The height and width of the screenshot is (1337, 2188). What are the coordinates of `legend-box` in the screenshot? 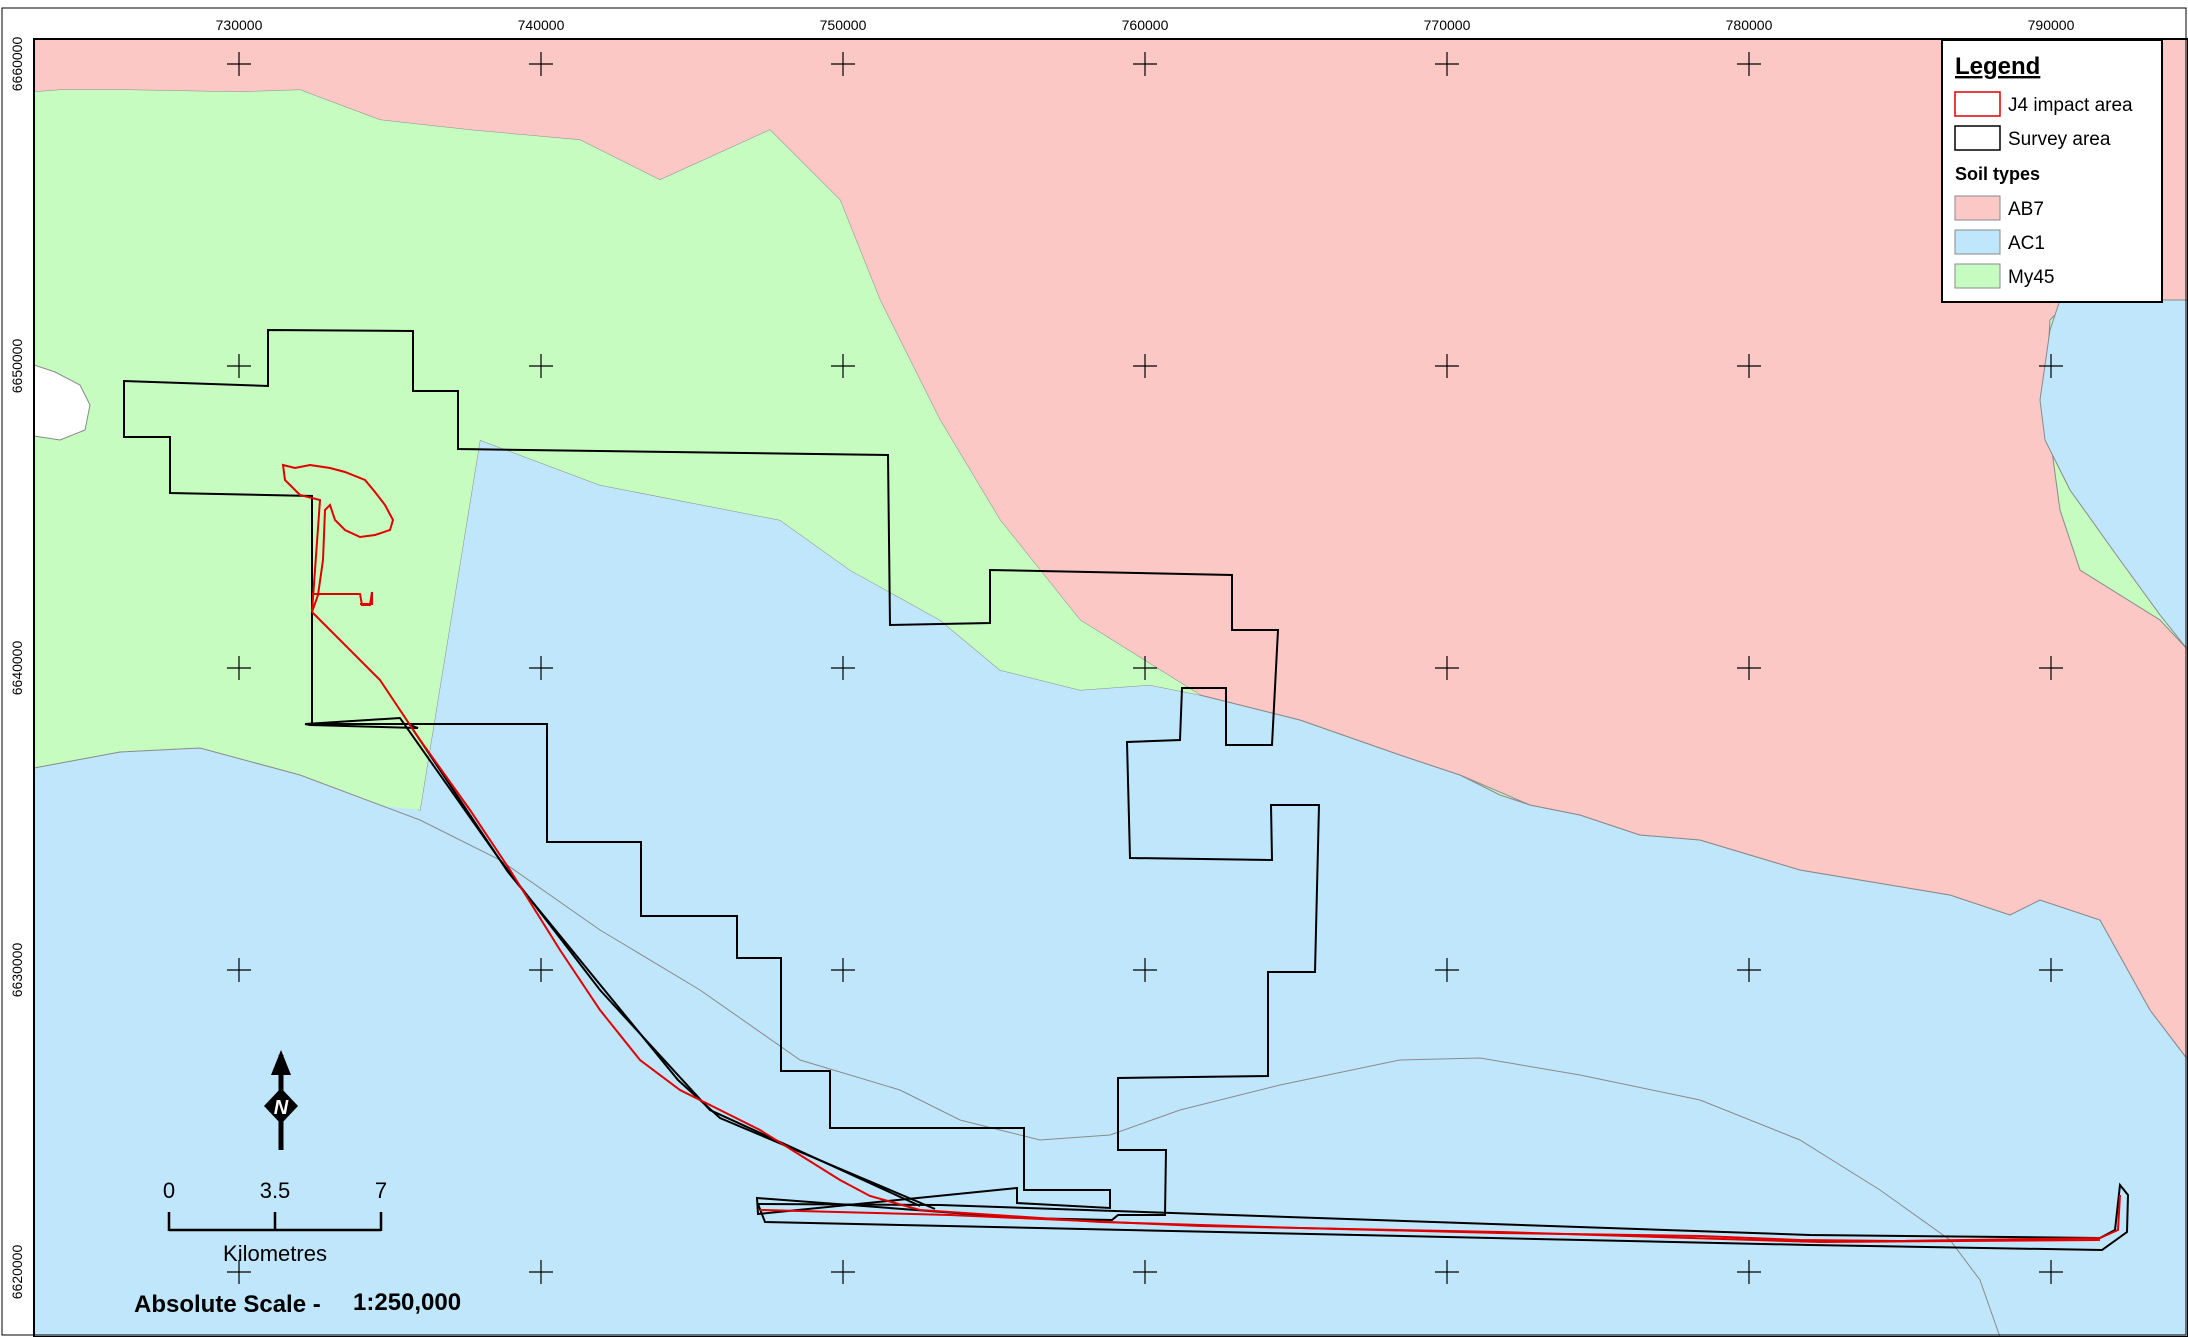 It's located at (2052, 171).